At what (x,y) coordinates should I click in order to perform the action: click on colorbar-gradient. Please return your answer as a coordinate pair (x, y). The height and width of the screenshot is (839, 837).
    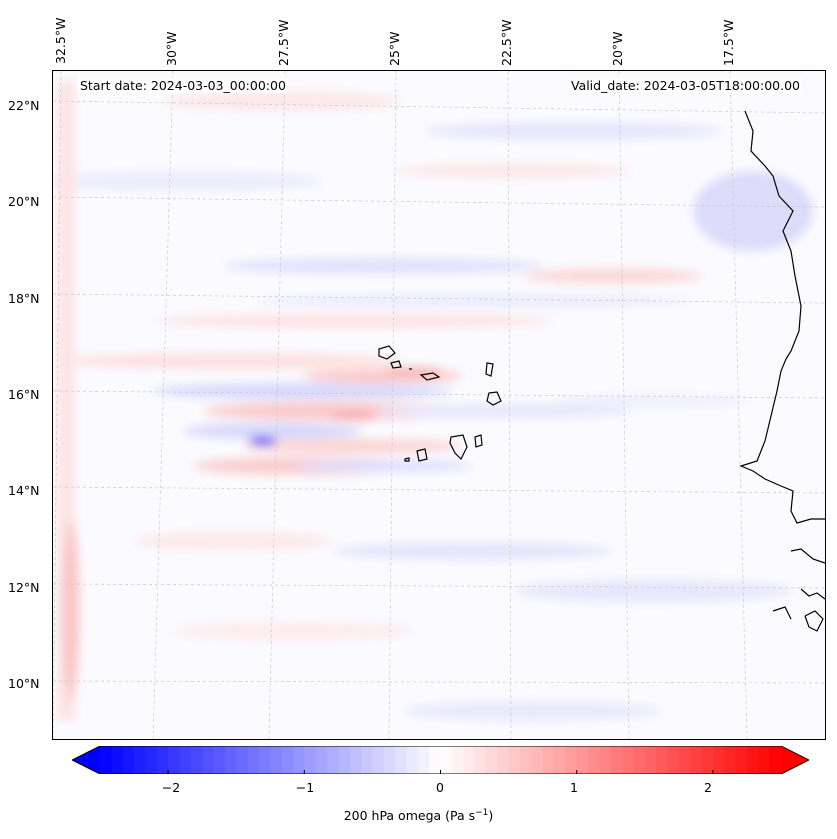
    Looking at the image, I should click on (440, 760).